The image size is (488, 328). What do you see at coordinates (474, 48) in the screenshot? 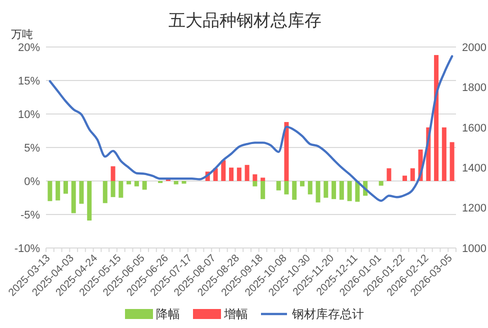
I see `y2-tick-label: 2000` at bounding box center [474, 48].